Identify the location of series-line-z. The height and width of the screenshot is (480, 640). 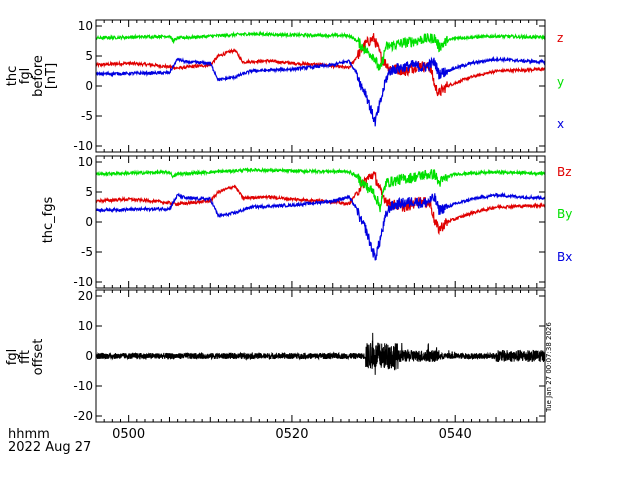
(320, 65).